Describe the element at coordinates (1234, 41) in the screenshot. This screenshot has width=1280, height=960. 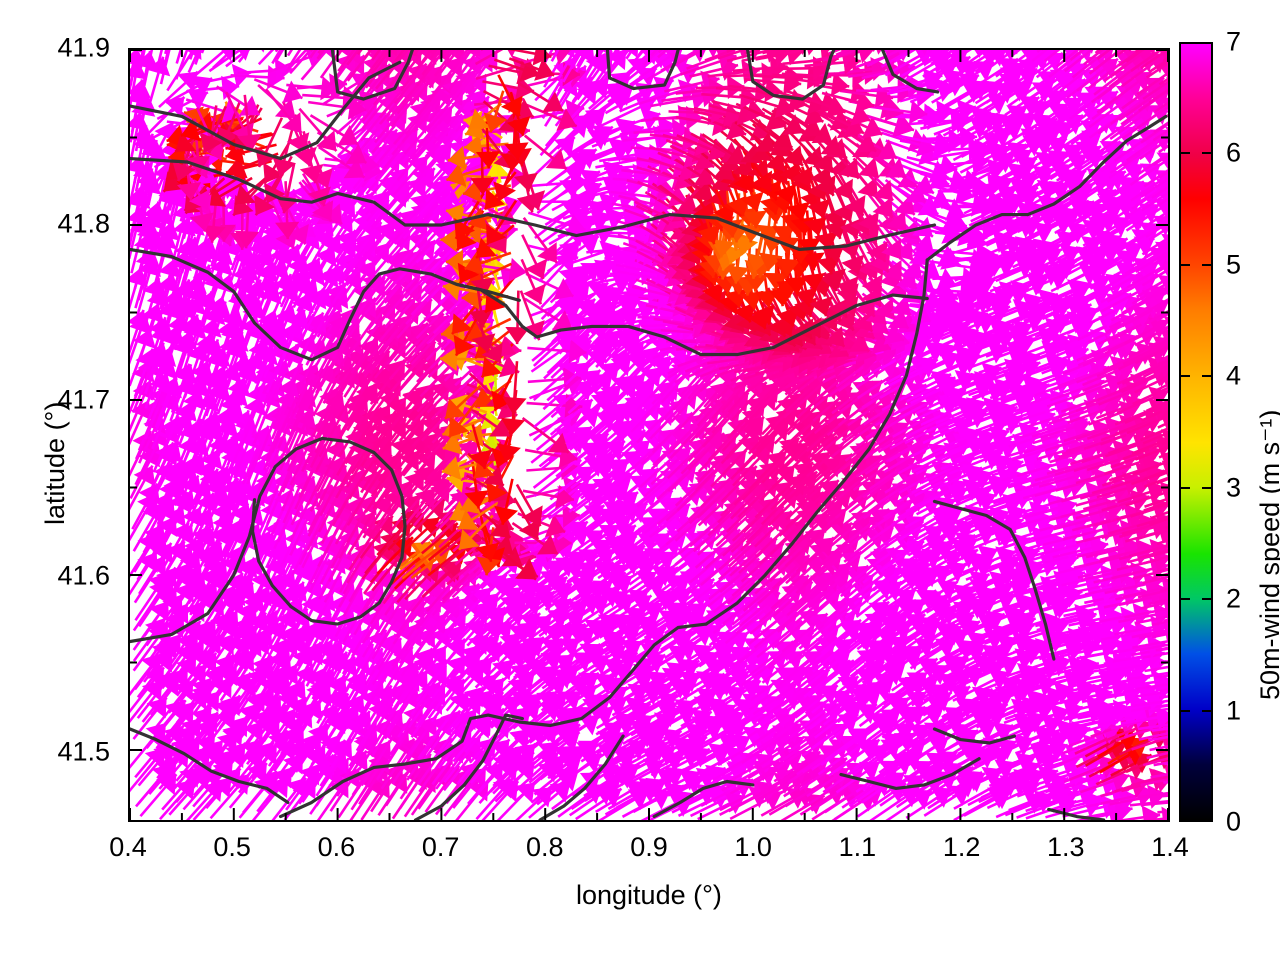
I see `colorbar-tick-label: 7` at that location.